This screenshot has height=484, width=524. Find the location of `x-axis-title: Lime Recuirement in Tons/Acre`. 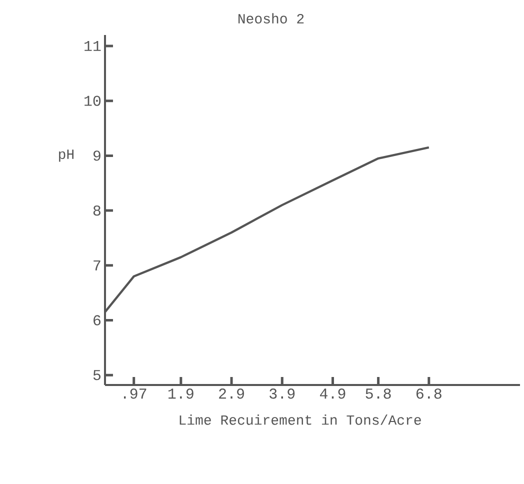

x-axis-title: Lime Recuirement in Tons/Acre is located at coordinates (300, 419).